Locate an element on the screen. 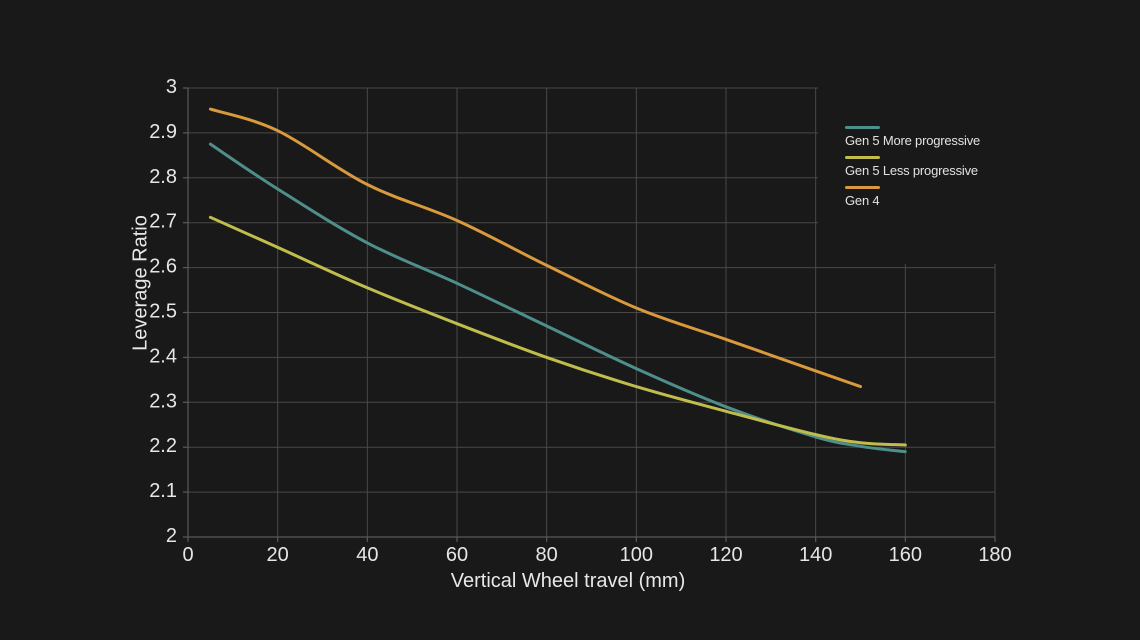 The width and height of the screenshot is (1140, 640). y-tick-label: 2.2 is located at coordinates (163, 446).